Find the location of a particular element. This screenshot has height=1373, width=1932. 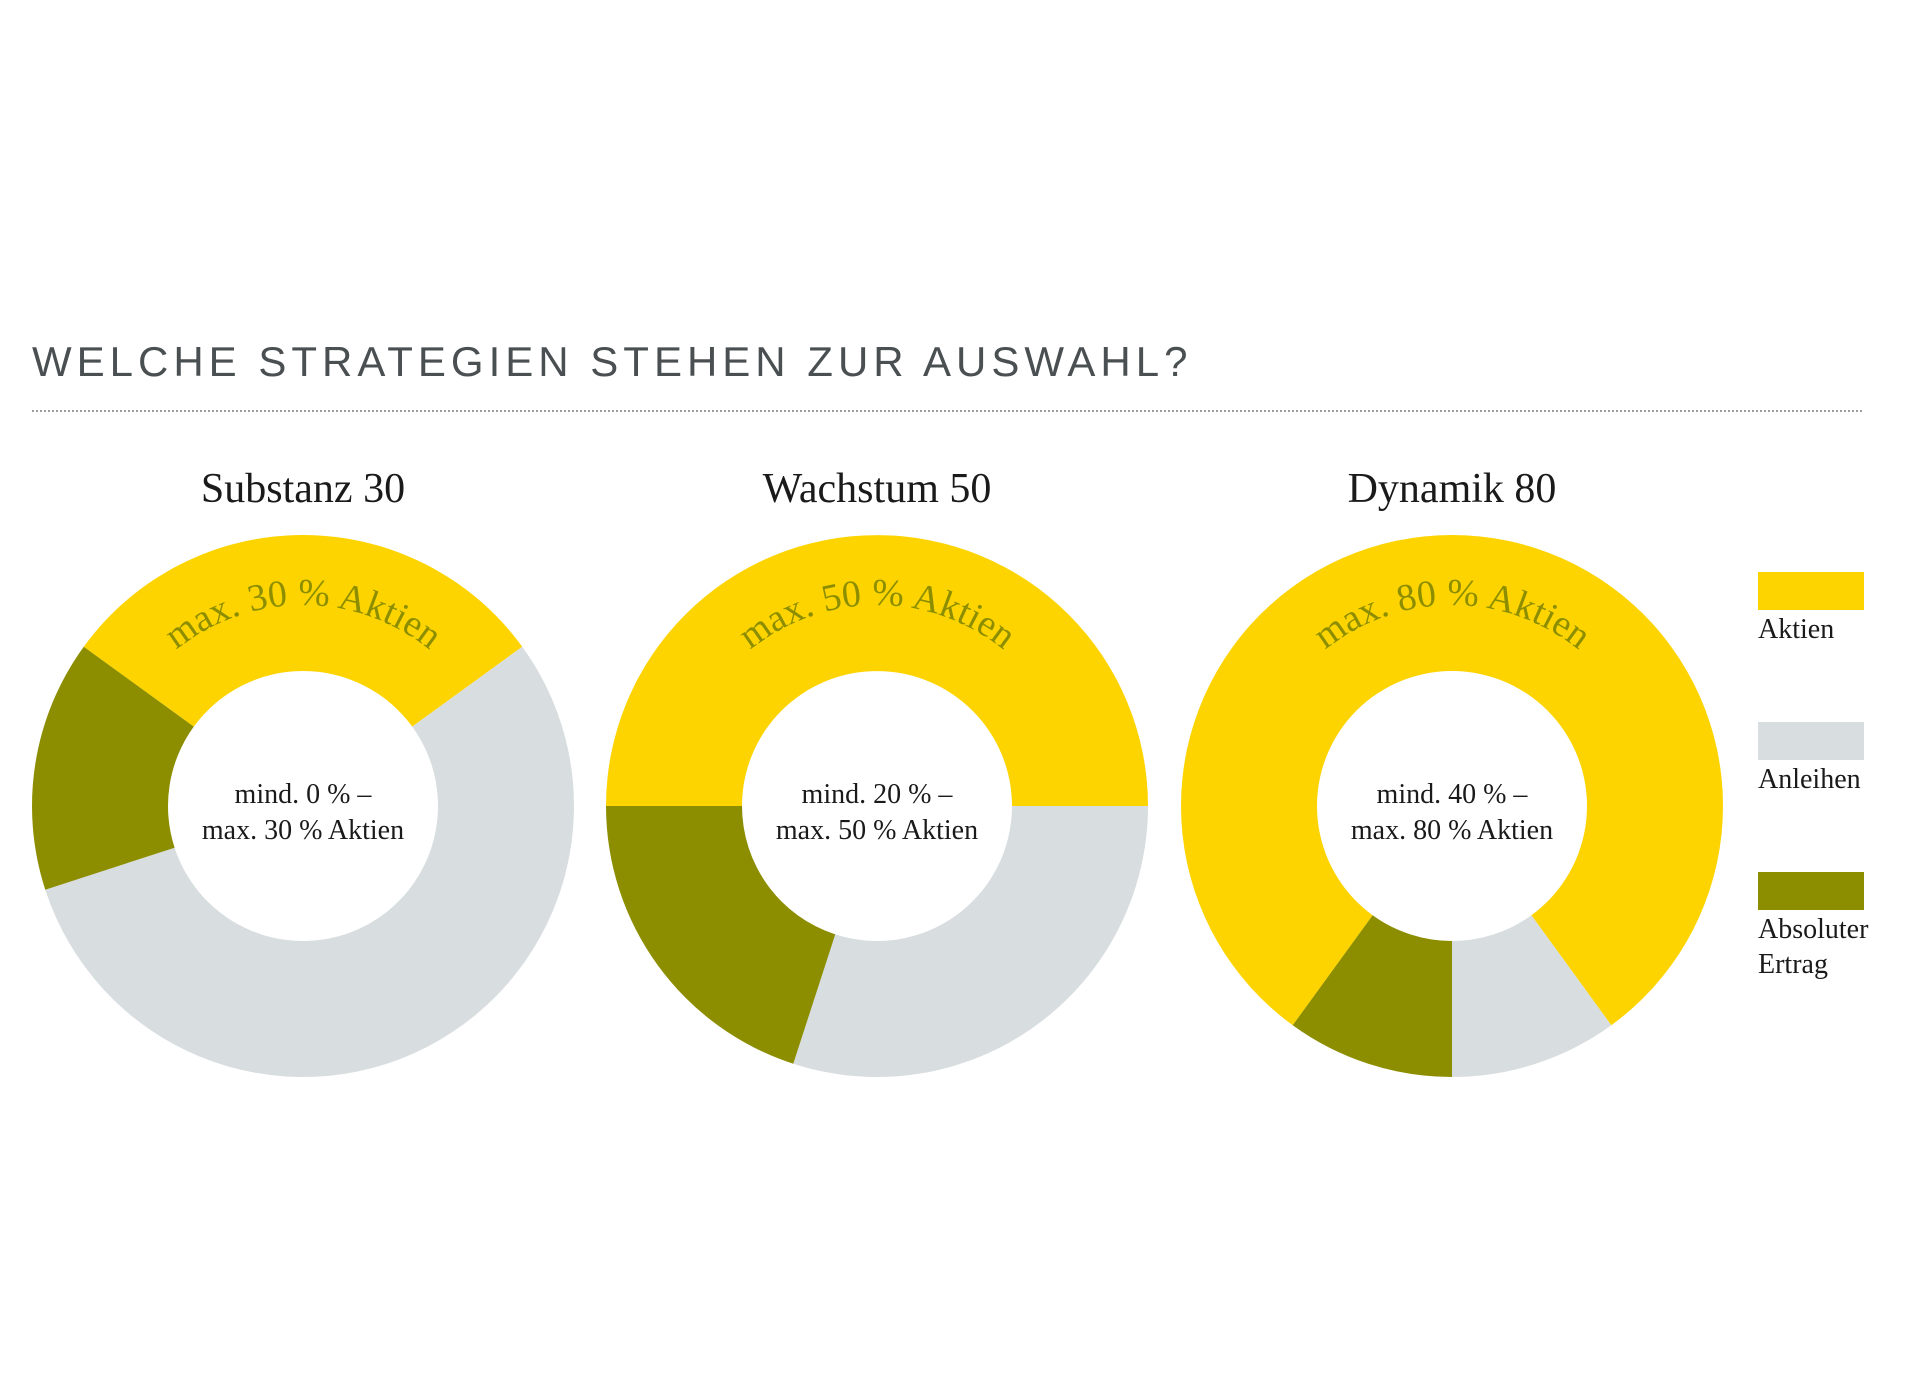

legend-swatch-aktien is located at coordinates (1811, 591).